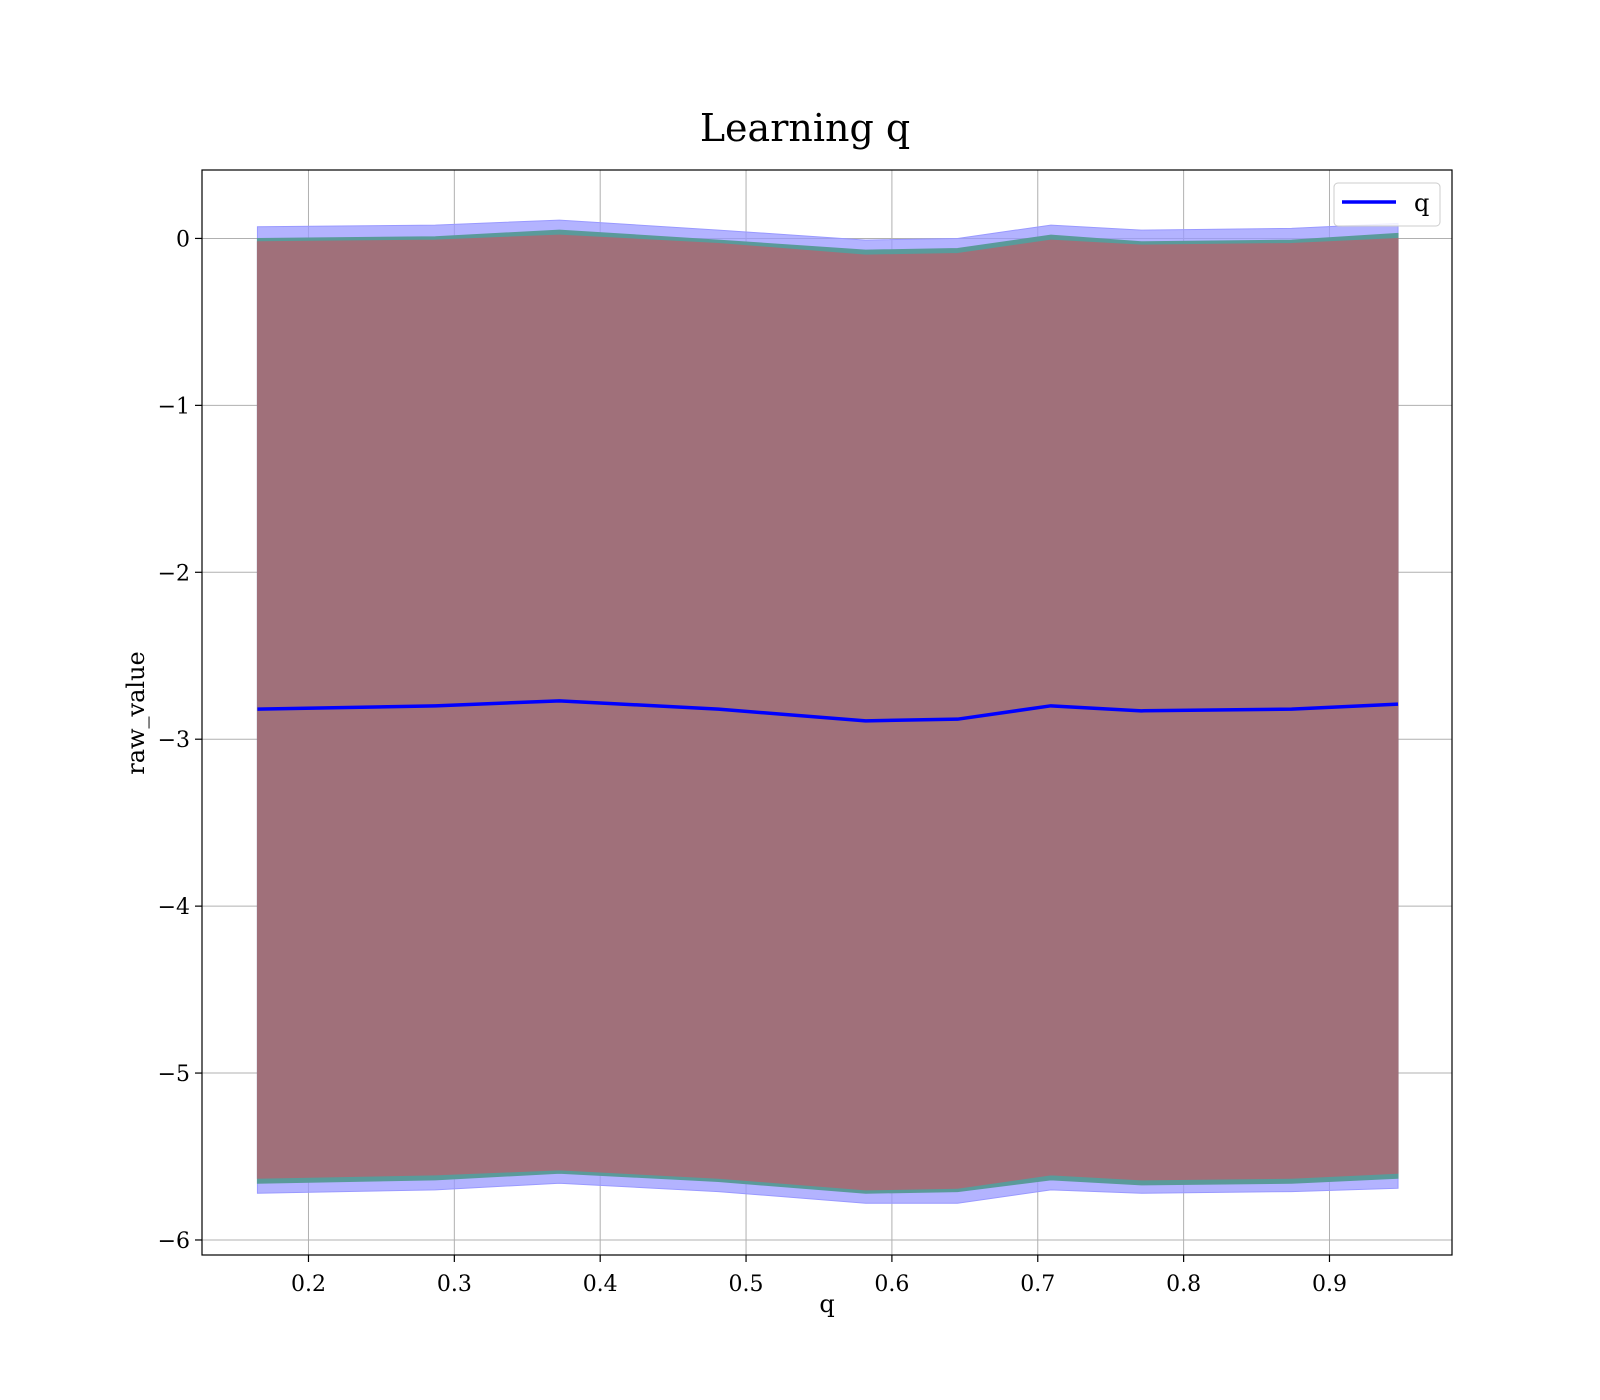 The width and height of the screenshot is (1600, 1400). What do you see at coordinates (174, 1074) in the screenshot?
I see `y-tick-label: −5` at bounding box center [174, 1074].